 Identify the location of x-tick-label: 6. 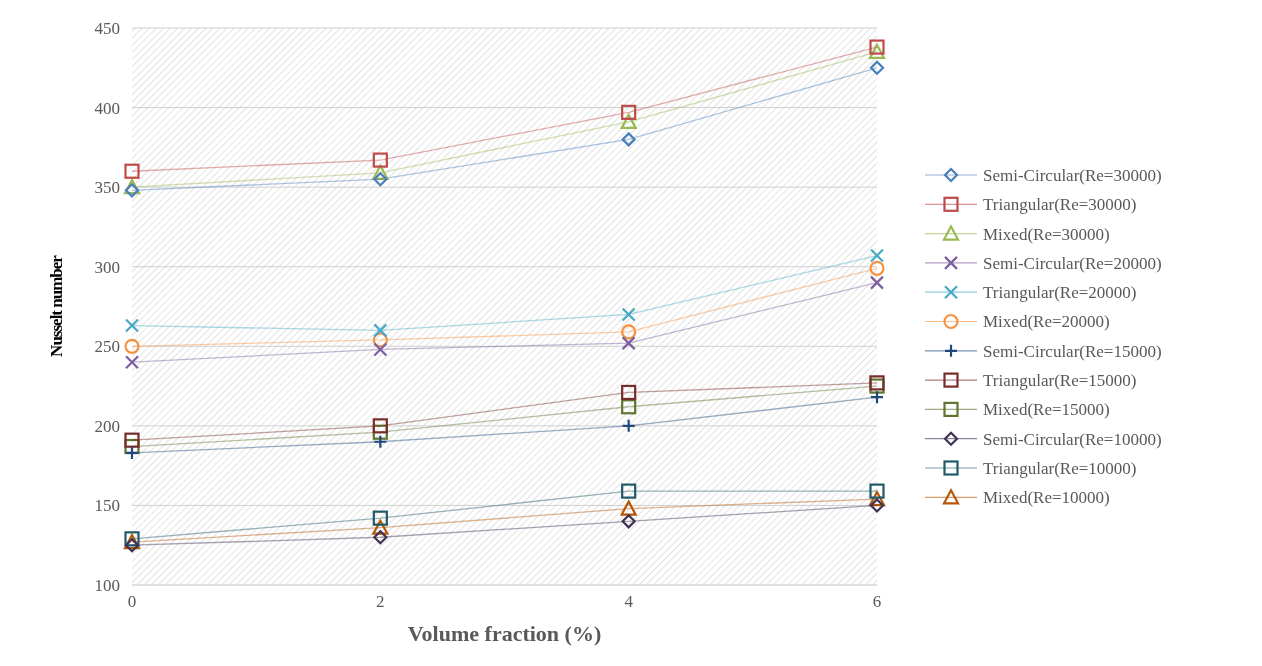
(877, 601).